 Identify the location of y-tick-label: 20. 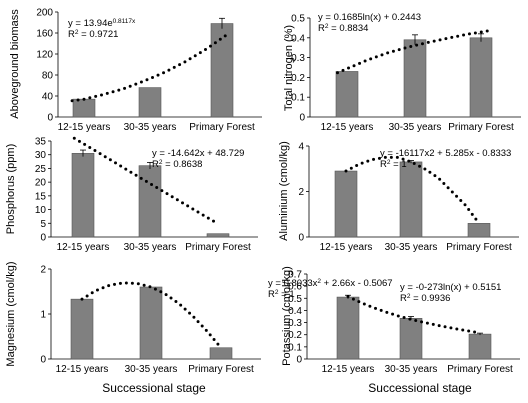
(41, 183).